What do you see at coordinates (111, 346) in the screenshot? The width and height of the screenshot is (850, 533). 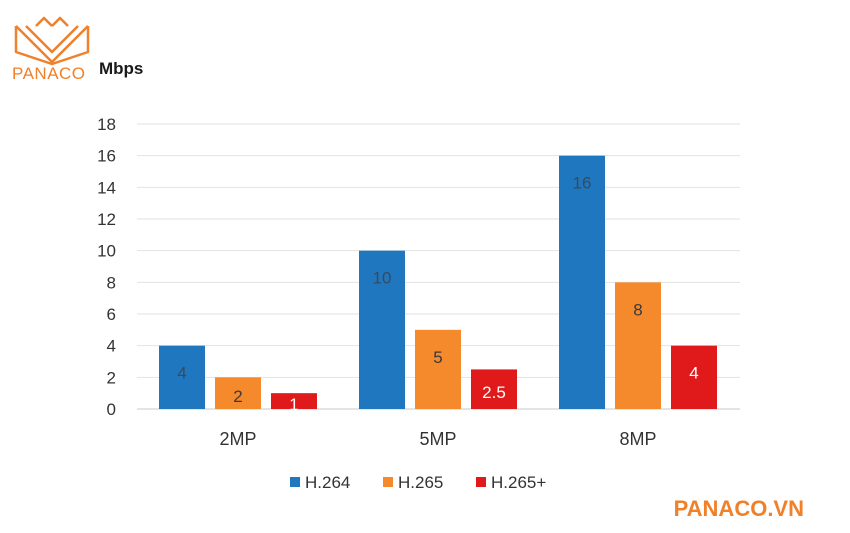 I see `y-tick-label: 4` at bounding box center [111, 346].